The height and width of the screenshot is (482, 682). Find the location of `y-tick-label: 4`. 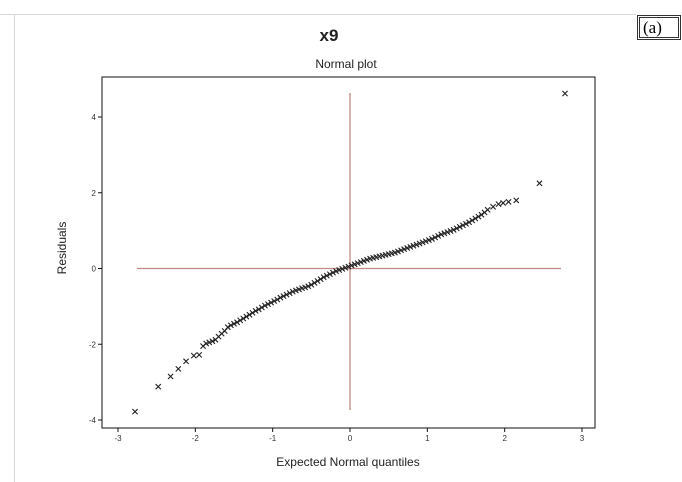

y-tick-label: 4 is located at coordinates (94, 117).